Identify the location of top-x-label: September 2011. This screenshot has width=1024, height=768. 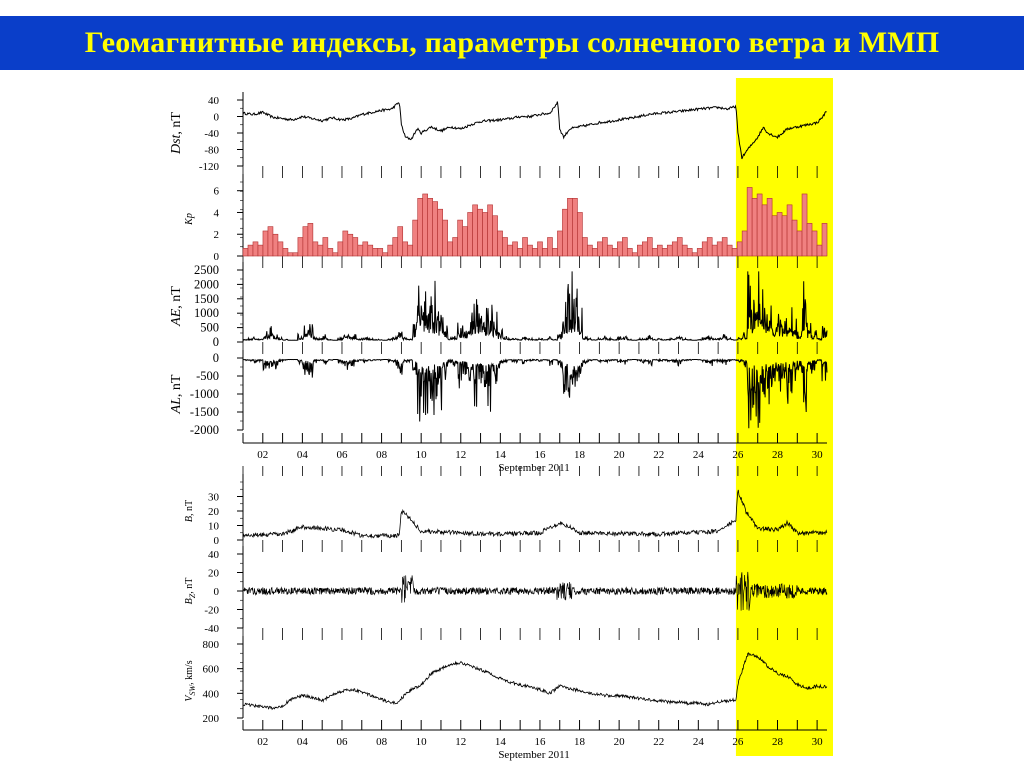
(533, 468).